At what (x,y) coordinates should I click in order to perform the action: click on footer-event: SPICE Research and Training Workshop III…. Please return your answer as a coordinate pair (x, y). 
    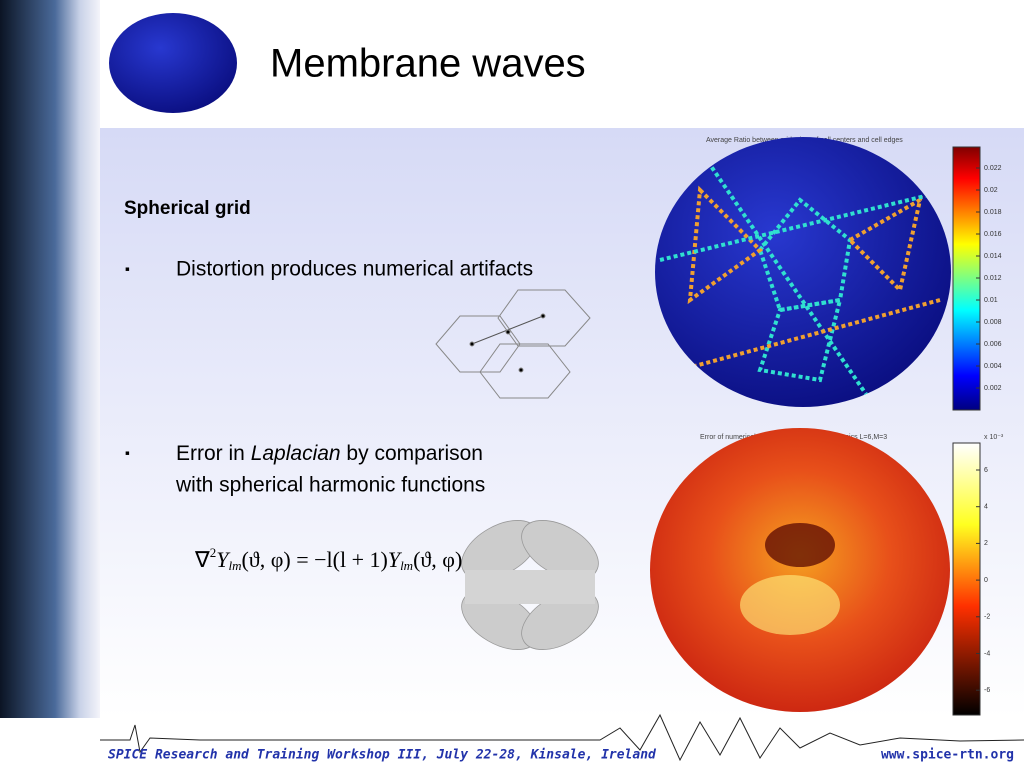
    Looking at the image, I should click on (382, 755).